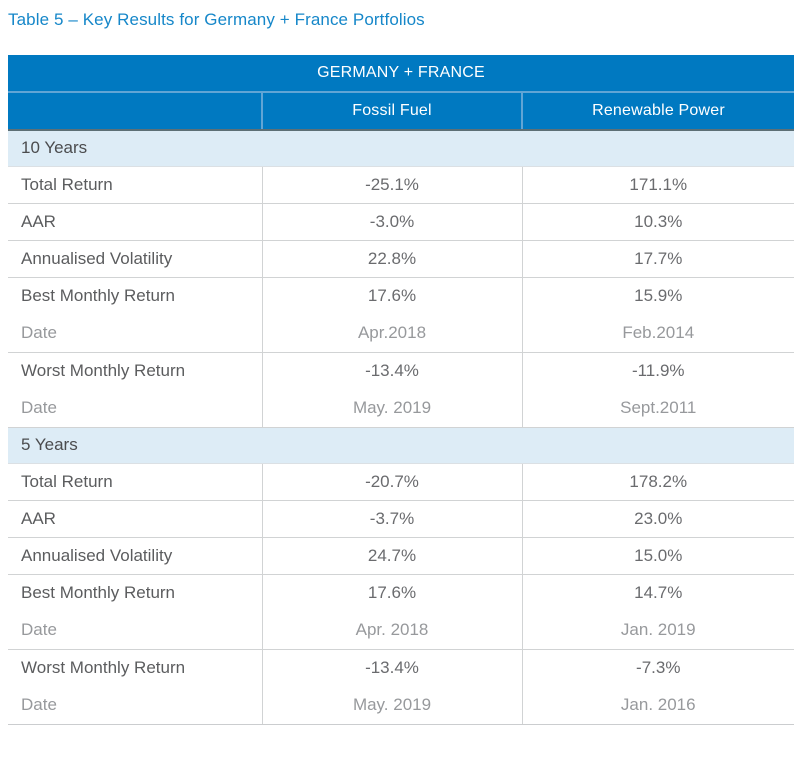 This screenshot has height=767, width=800. What do you see at coordinates (657, 295) in the screenshot?
I see `row-value: 15.9%` at bounding box center [657, 295].